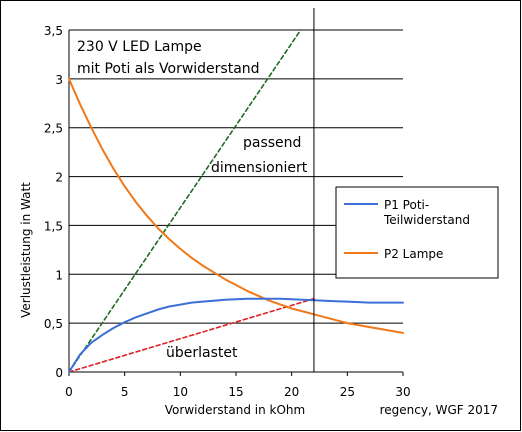 This screenshot has width=522, height=432. I want to click on legend: P1 Poti- Teilwiderstand P2 Lampe, so click(417, 232).